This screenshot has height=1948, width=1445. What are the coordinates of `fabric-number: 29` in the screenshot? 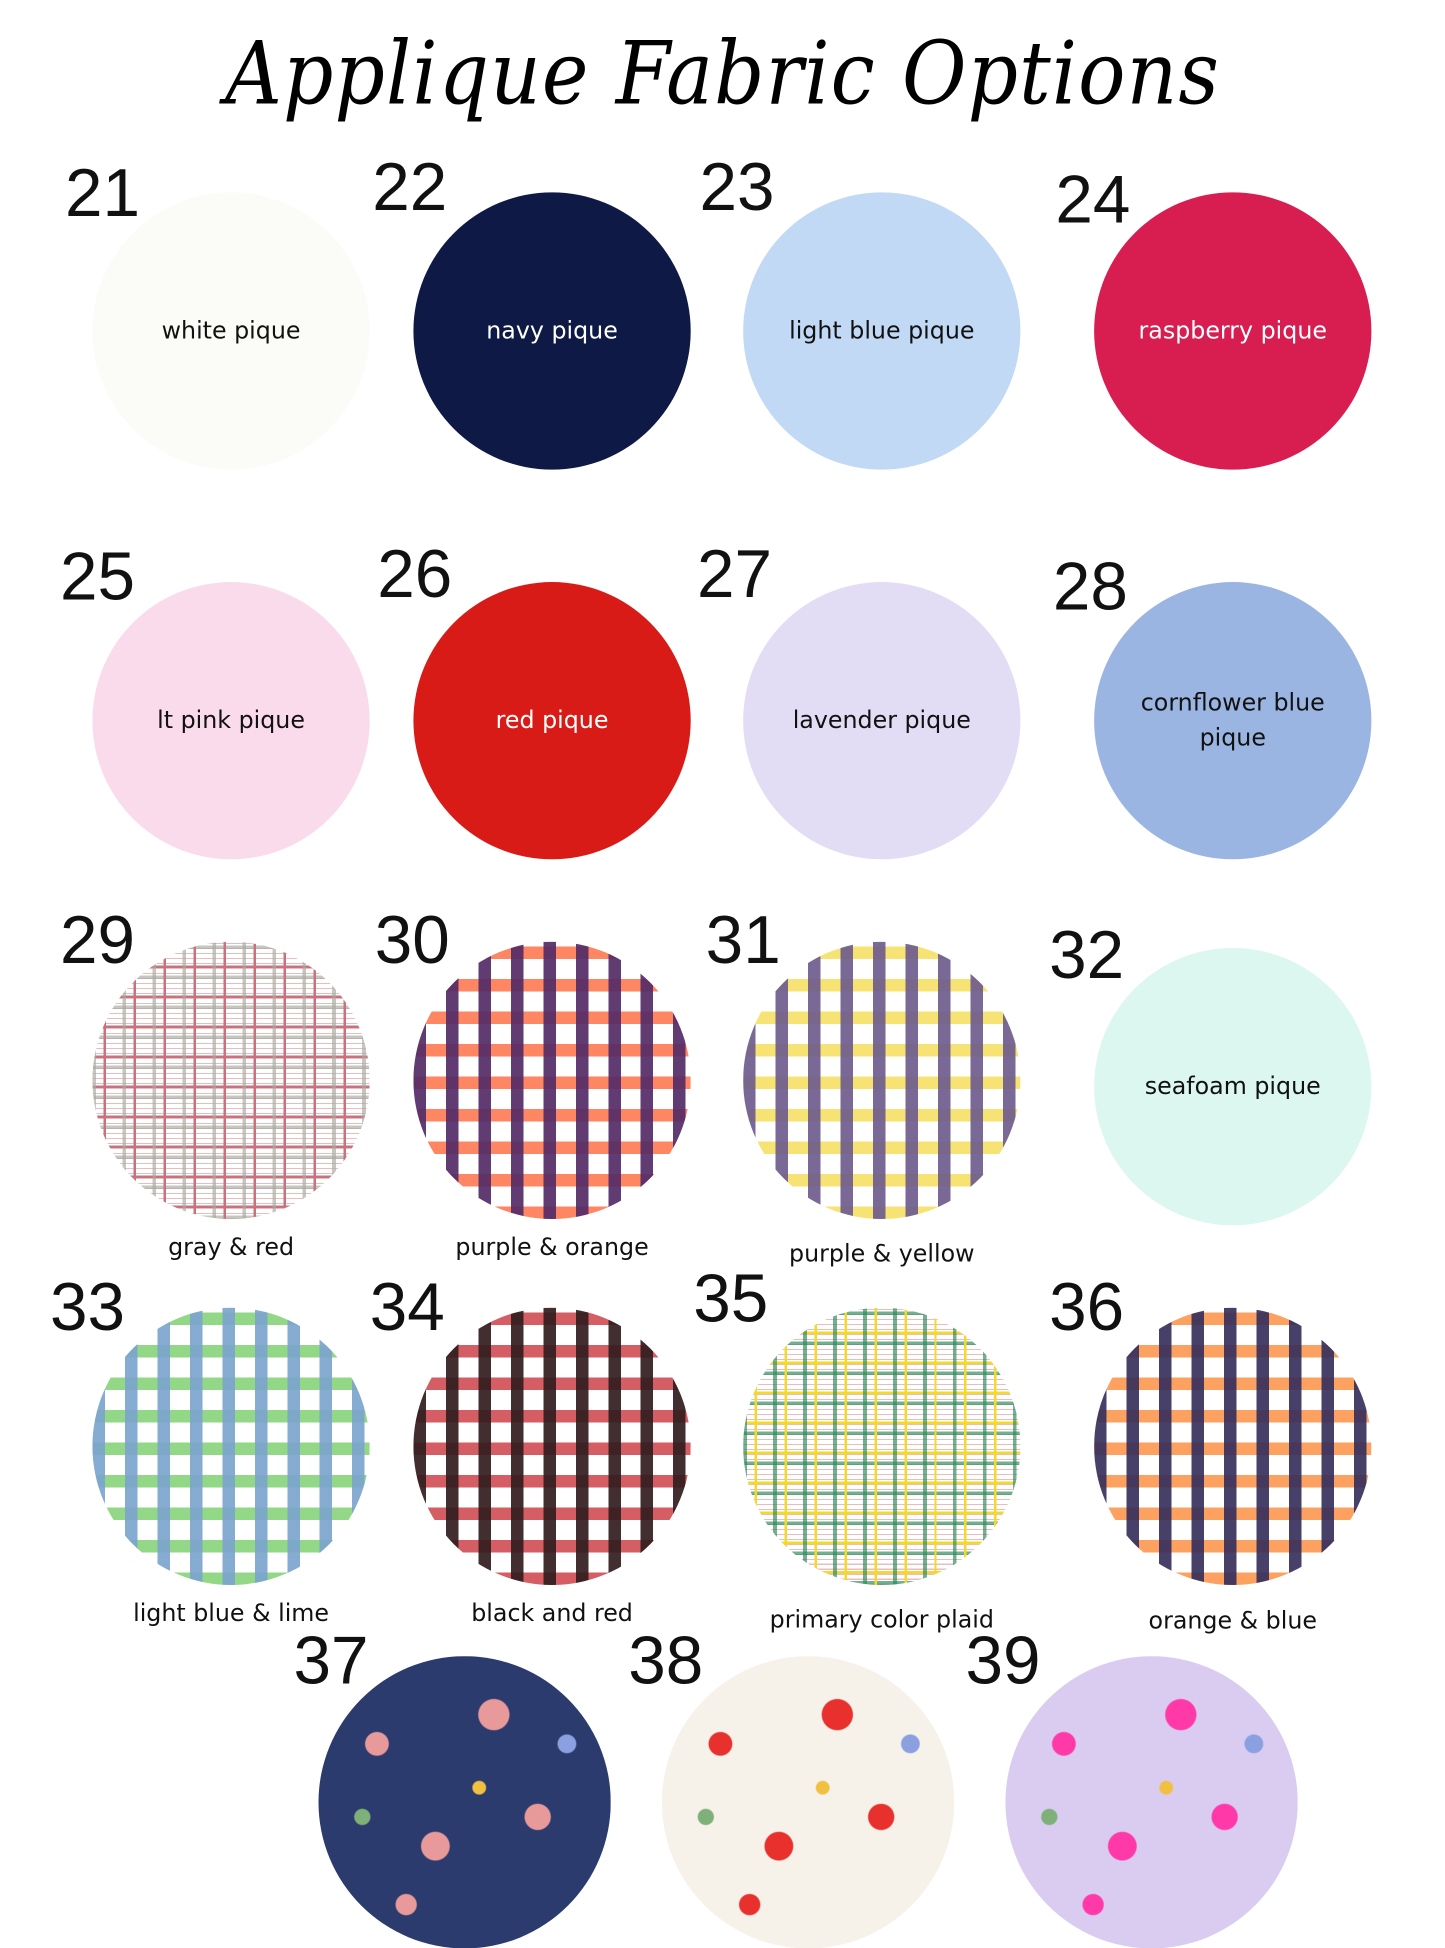 It's located at (97, 940).